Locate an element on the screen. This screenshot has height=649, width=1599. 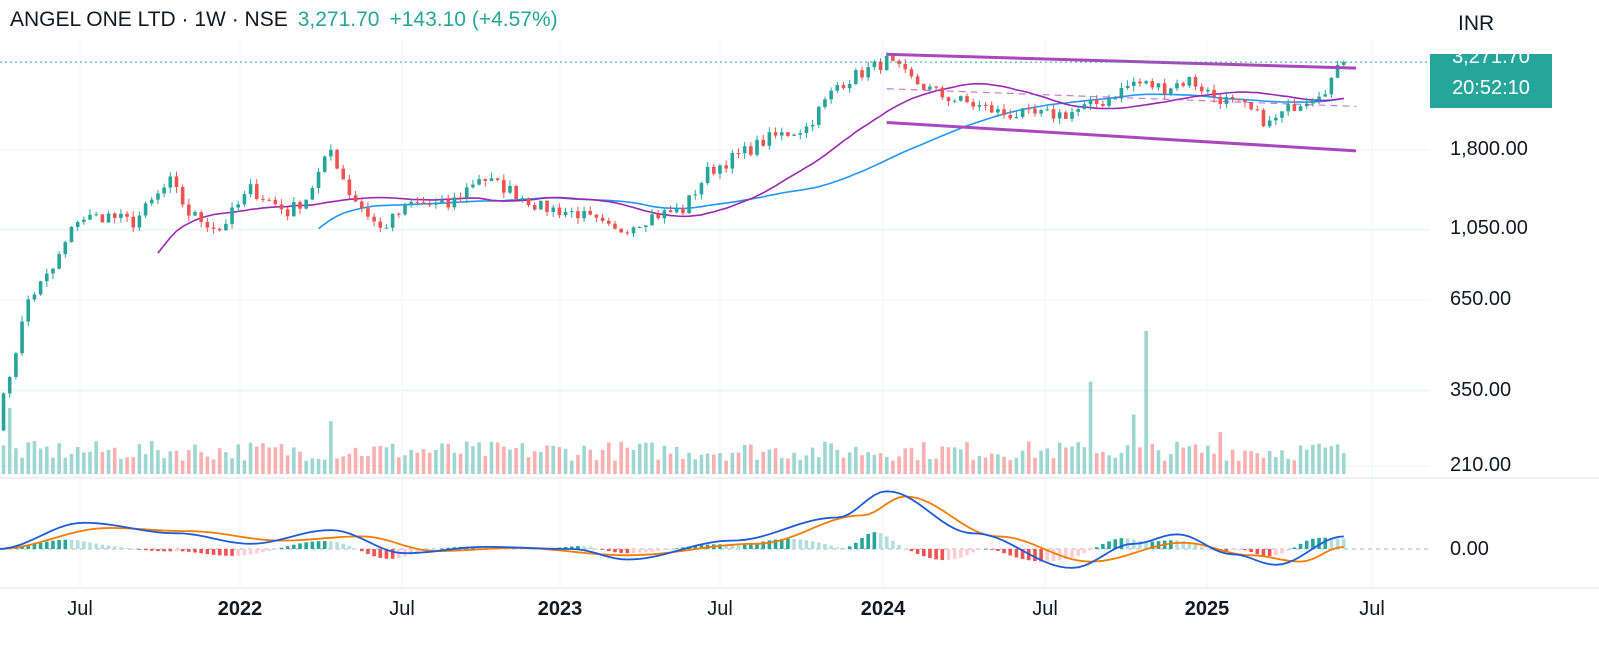
badge-price: 3,271.70 is located at coordinates (1491, 61).